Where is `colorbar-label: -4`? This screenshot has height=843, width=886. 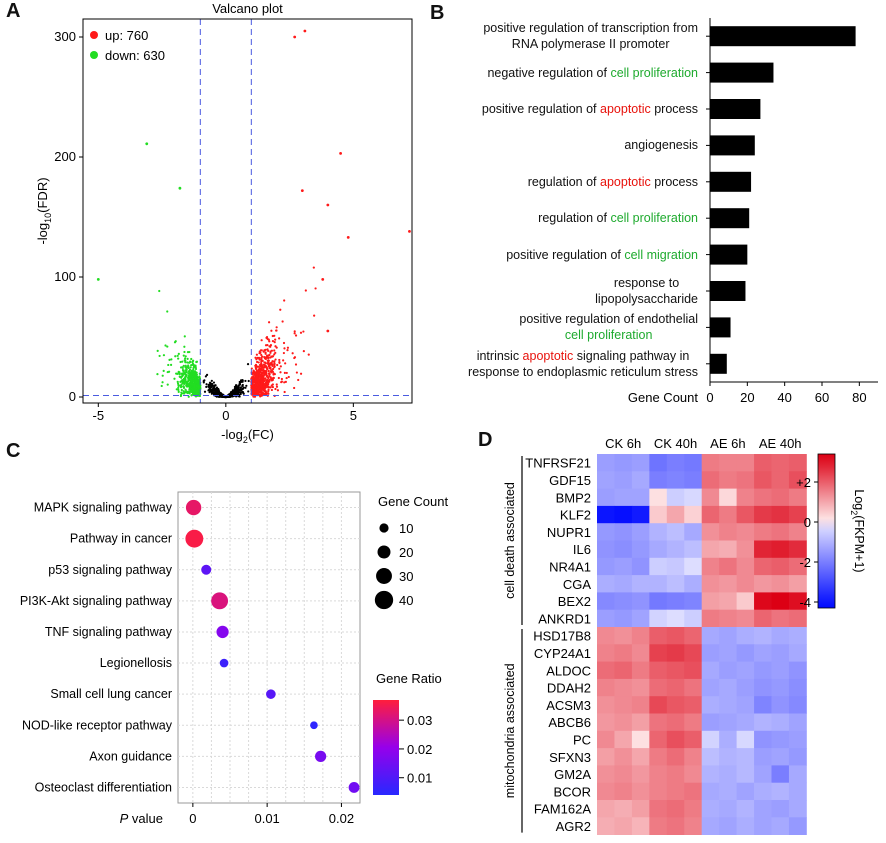
colorbar-label: -4 is located at coordinates (805, 602).